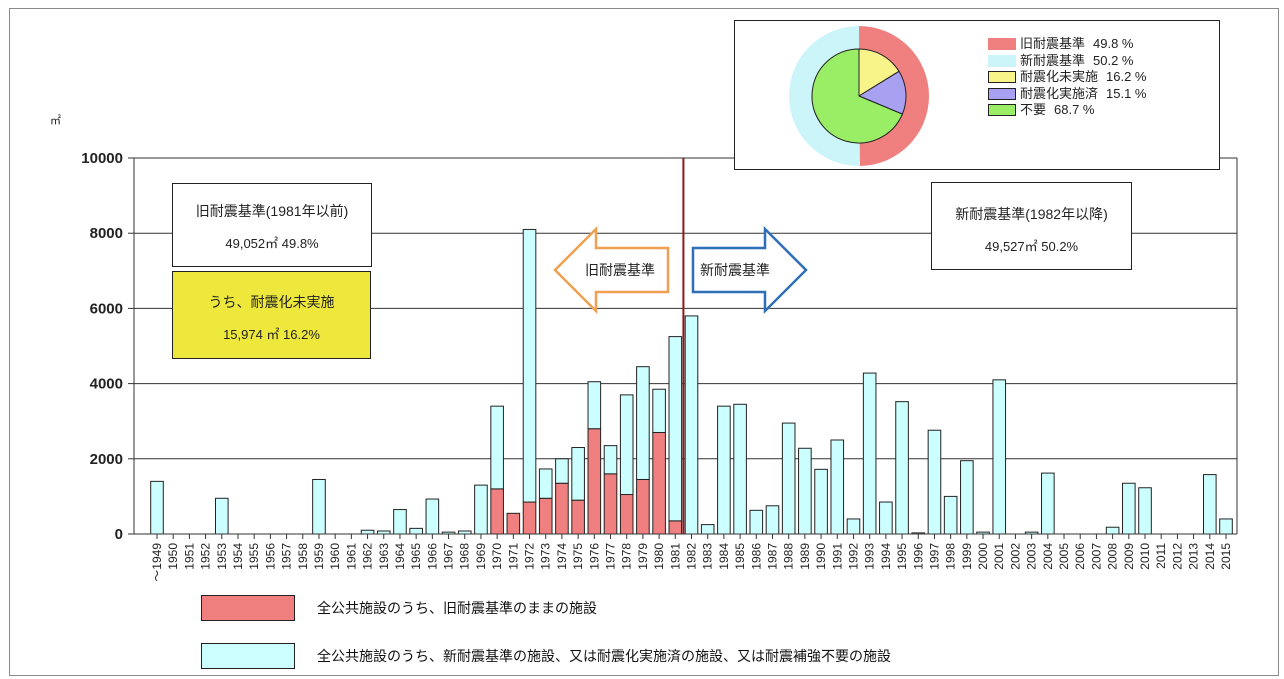  Describe the element at coordinates (157, 507) in the screenshot. I see `bar-new-～1949` at that location.